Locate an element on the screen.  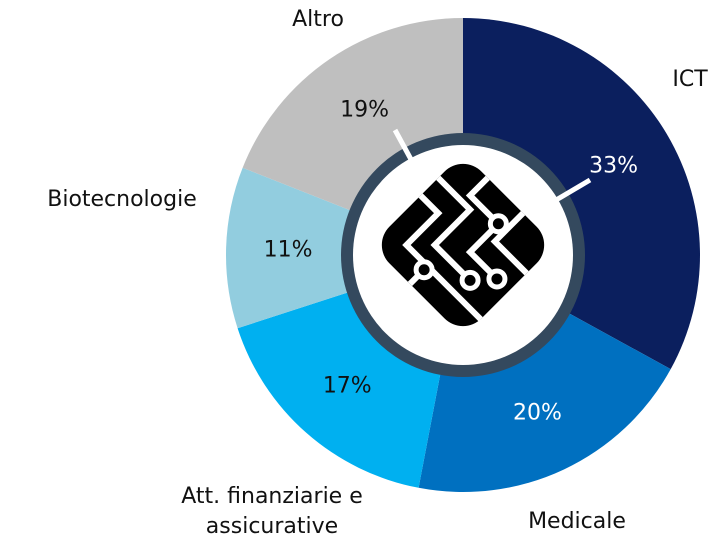
category-label: Biotecnologie is located at coordinates (122, 199).